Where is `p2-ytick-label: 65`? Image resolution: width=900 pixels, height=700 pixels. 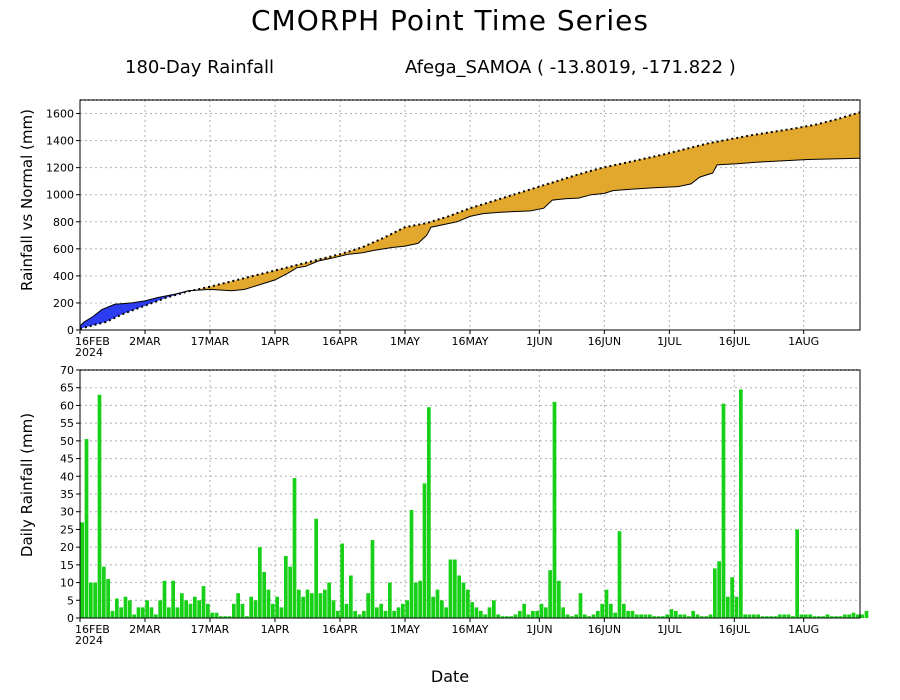
p2-ytick-label: 65 is located at coordinates (67, 388).